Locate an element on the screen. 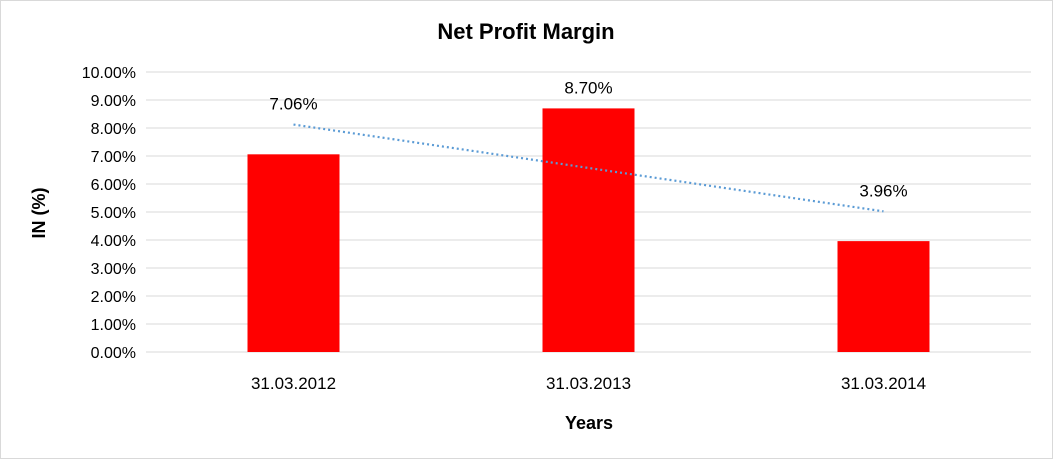 This screenshot has width=1053, height=459. y-tick-label: 0.00% is located at coordinates (113, 353).